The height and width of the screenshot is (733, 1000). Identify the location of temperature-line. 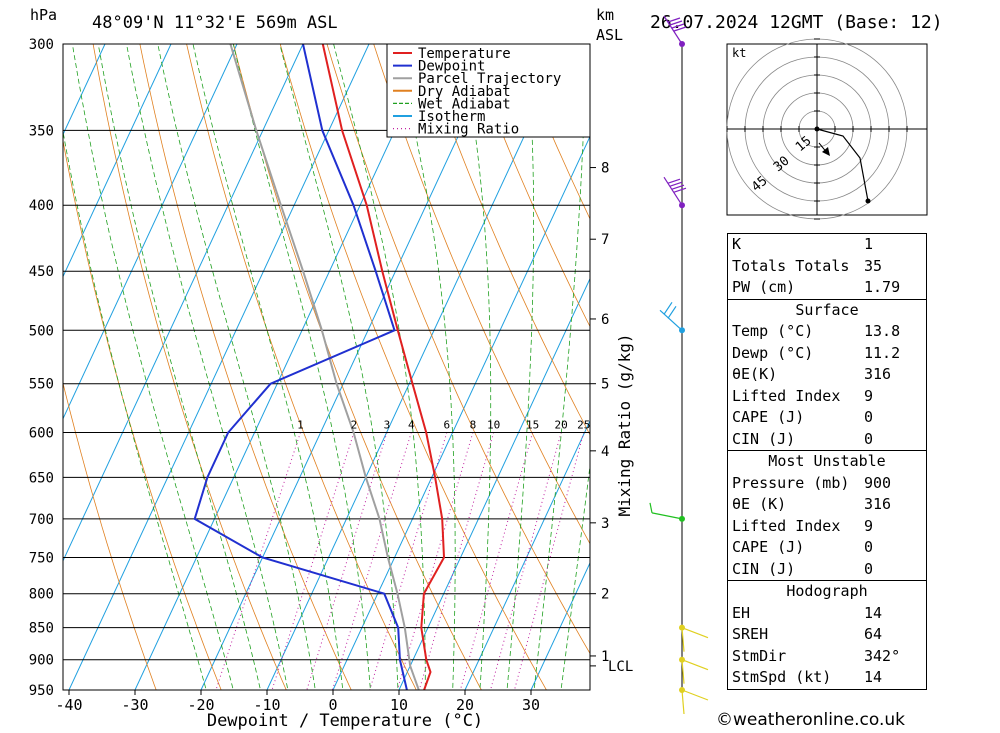
(383, 367).